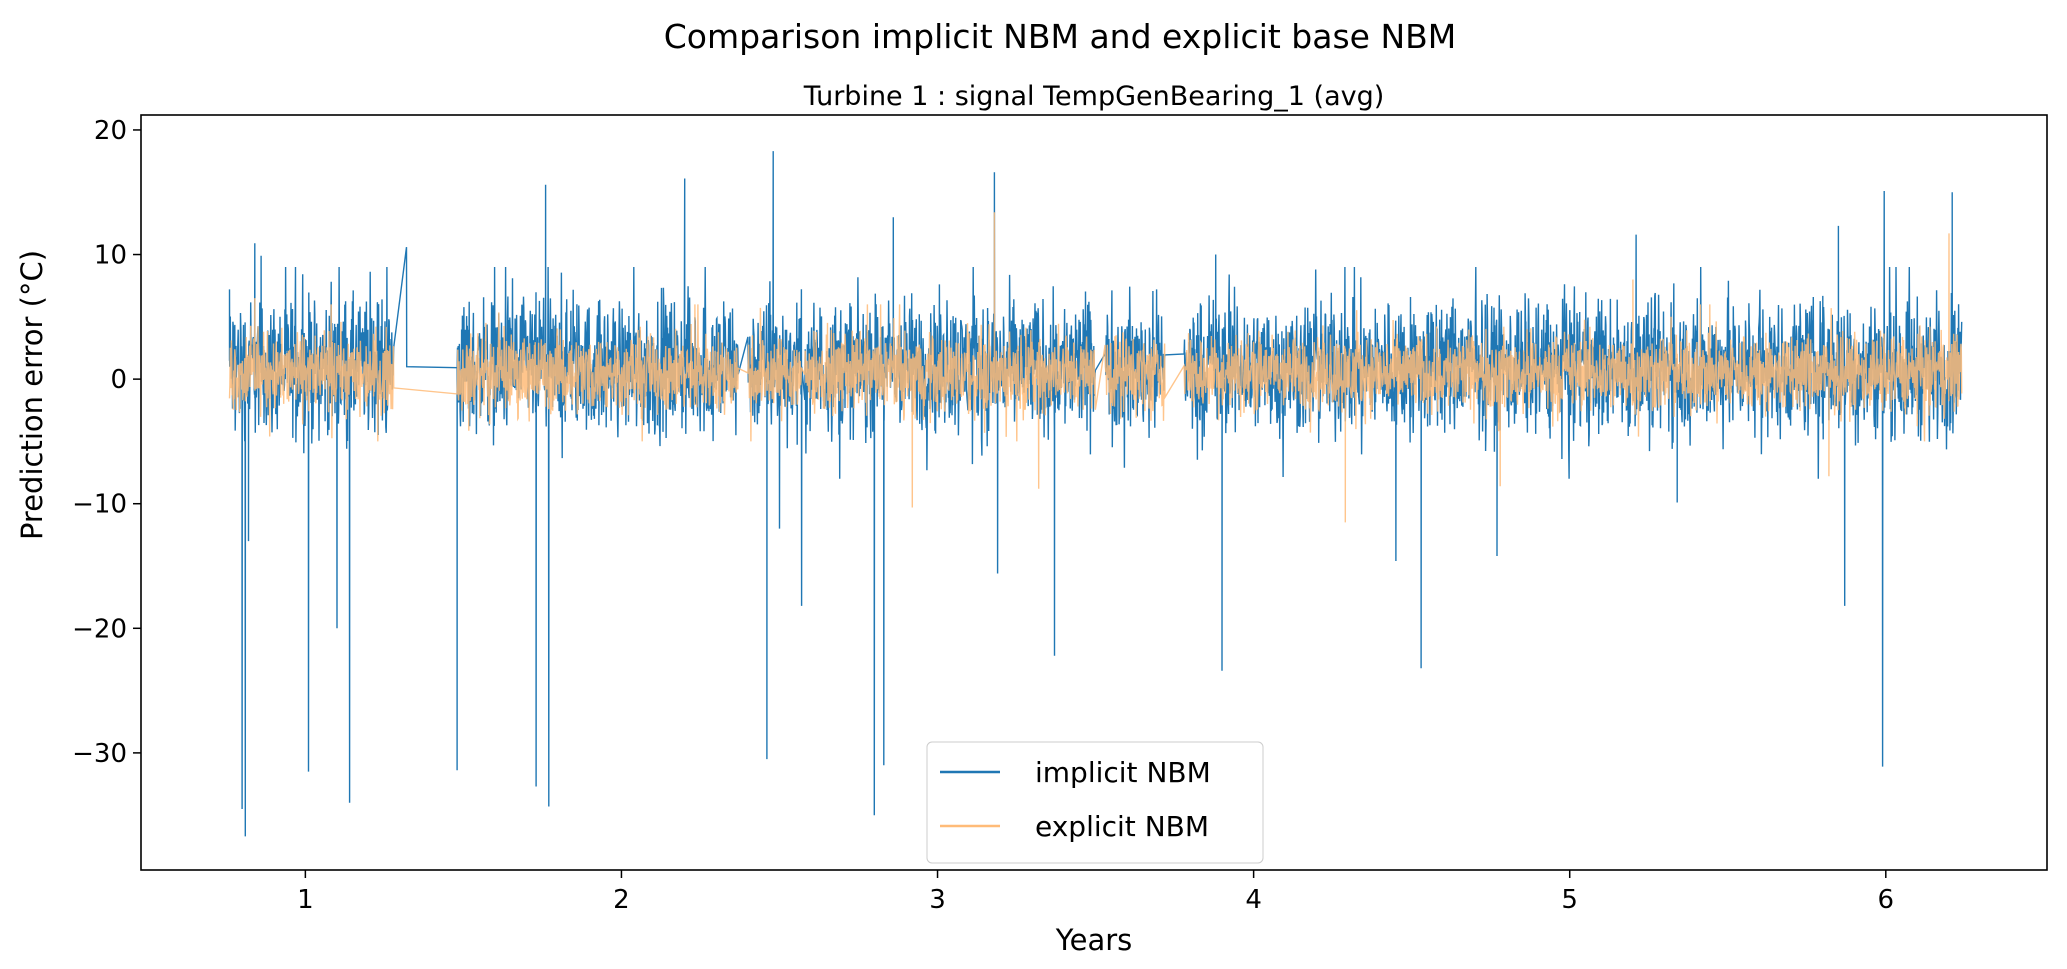 This screenshot has width=2067, height=969. Describe the element at coordinates (32, 395) in the screenshot. I see `y-axis-label: Prediction error (°C)` at that location.